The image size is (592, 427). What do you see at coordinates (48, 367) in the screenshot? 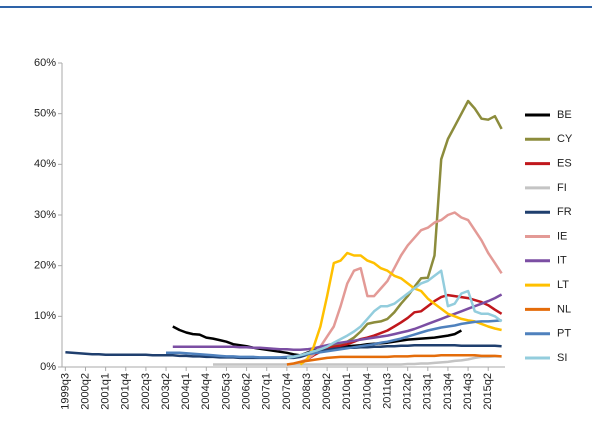
I see `y-tick-label: 0%` at bounding box center [48, 367].